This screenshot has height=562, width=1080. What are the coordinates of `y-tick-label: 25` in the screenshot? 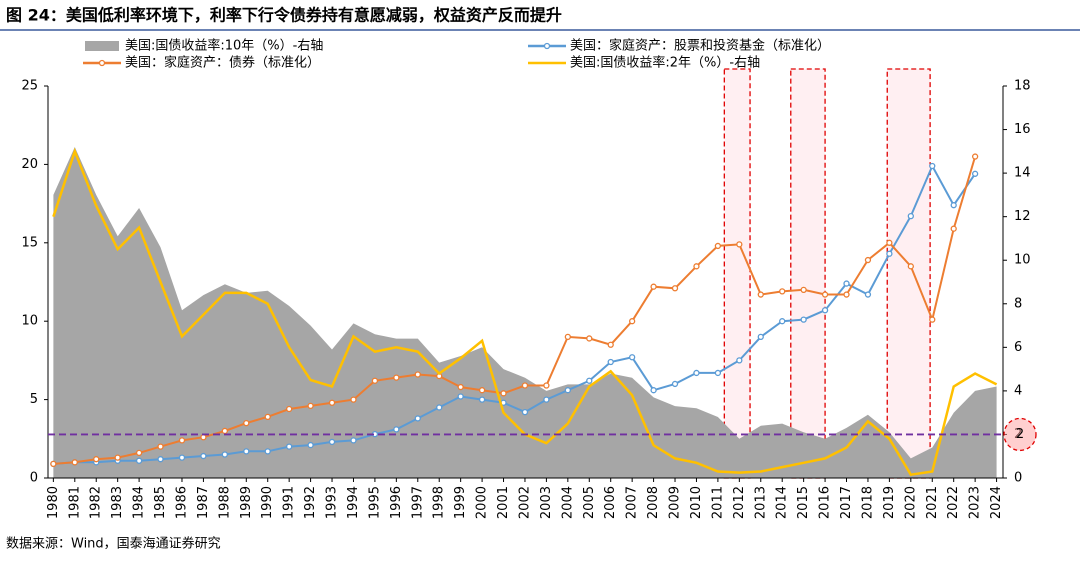 It's located at (29, 86).